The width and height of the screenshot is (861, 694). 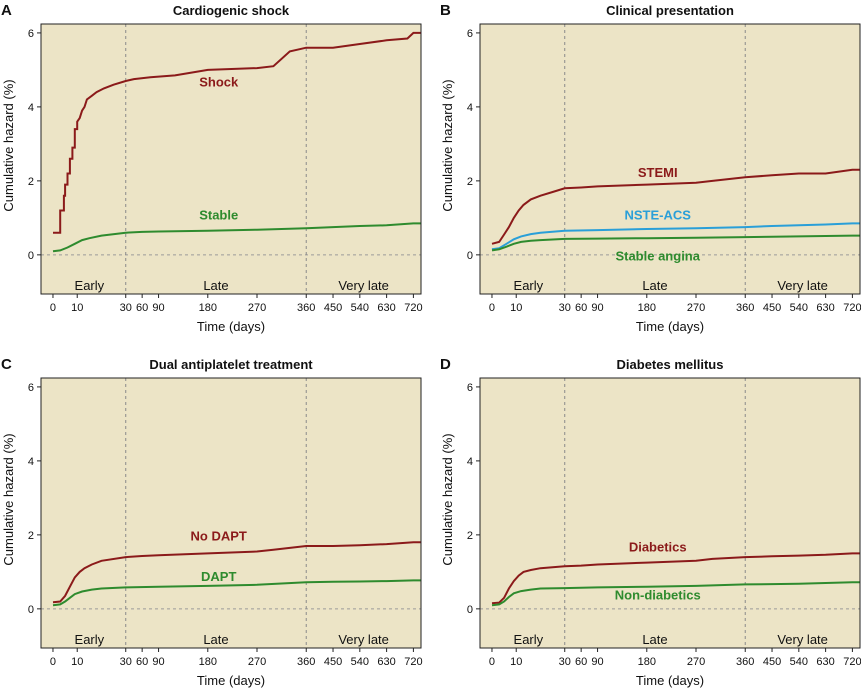 I want to click on panel-c-series-label: DAPT, so click(x=218, y=576).